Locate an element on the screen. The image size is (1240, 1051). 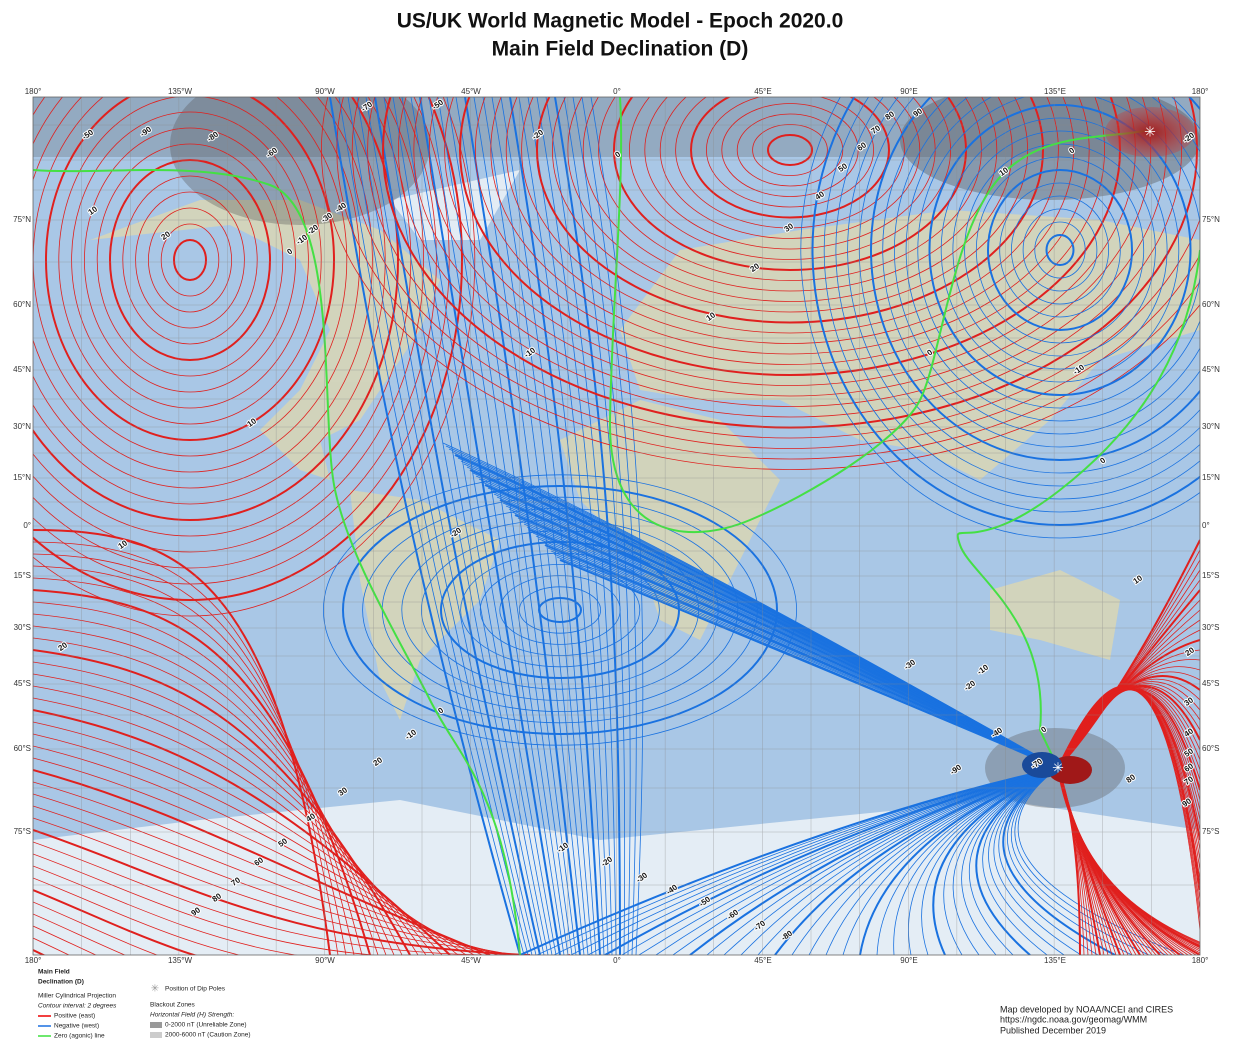
latitude-label: 45°S is located at coordinates (22, 683).